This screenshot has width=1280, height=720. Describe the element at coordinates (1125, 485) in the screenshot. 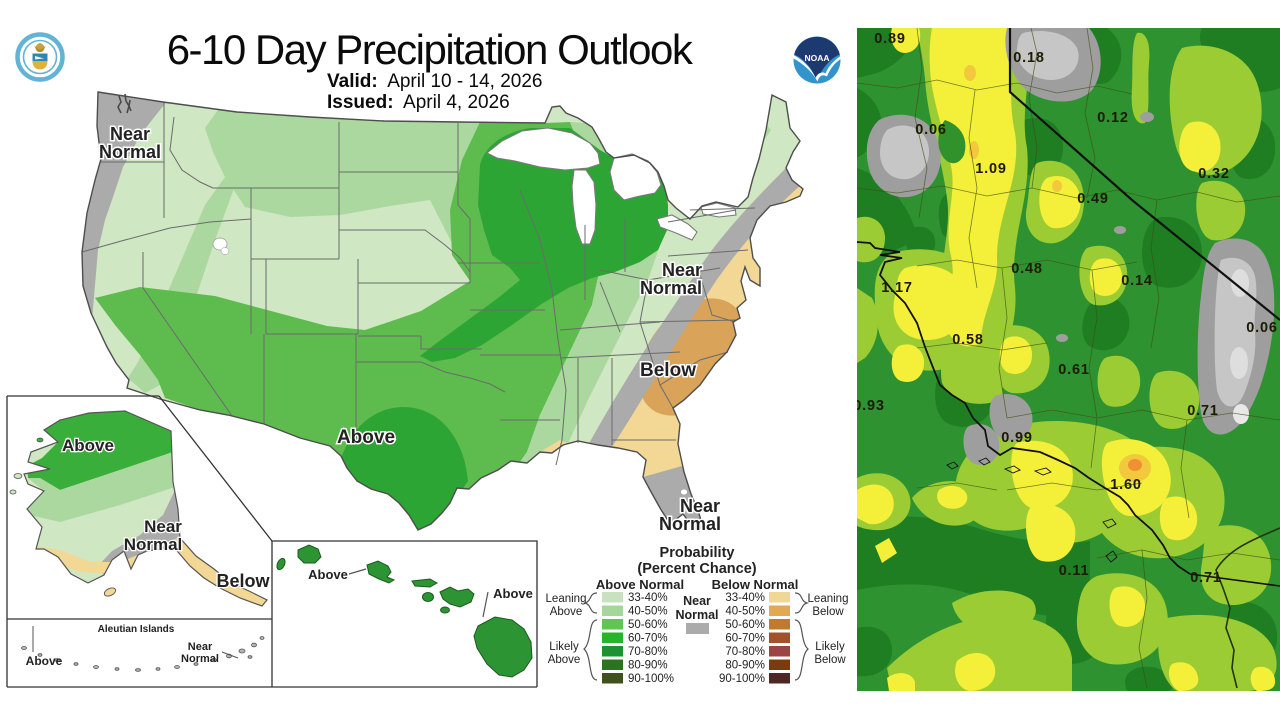

I see `svg-text: 1.60` at that location.